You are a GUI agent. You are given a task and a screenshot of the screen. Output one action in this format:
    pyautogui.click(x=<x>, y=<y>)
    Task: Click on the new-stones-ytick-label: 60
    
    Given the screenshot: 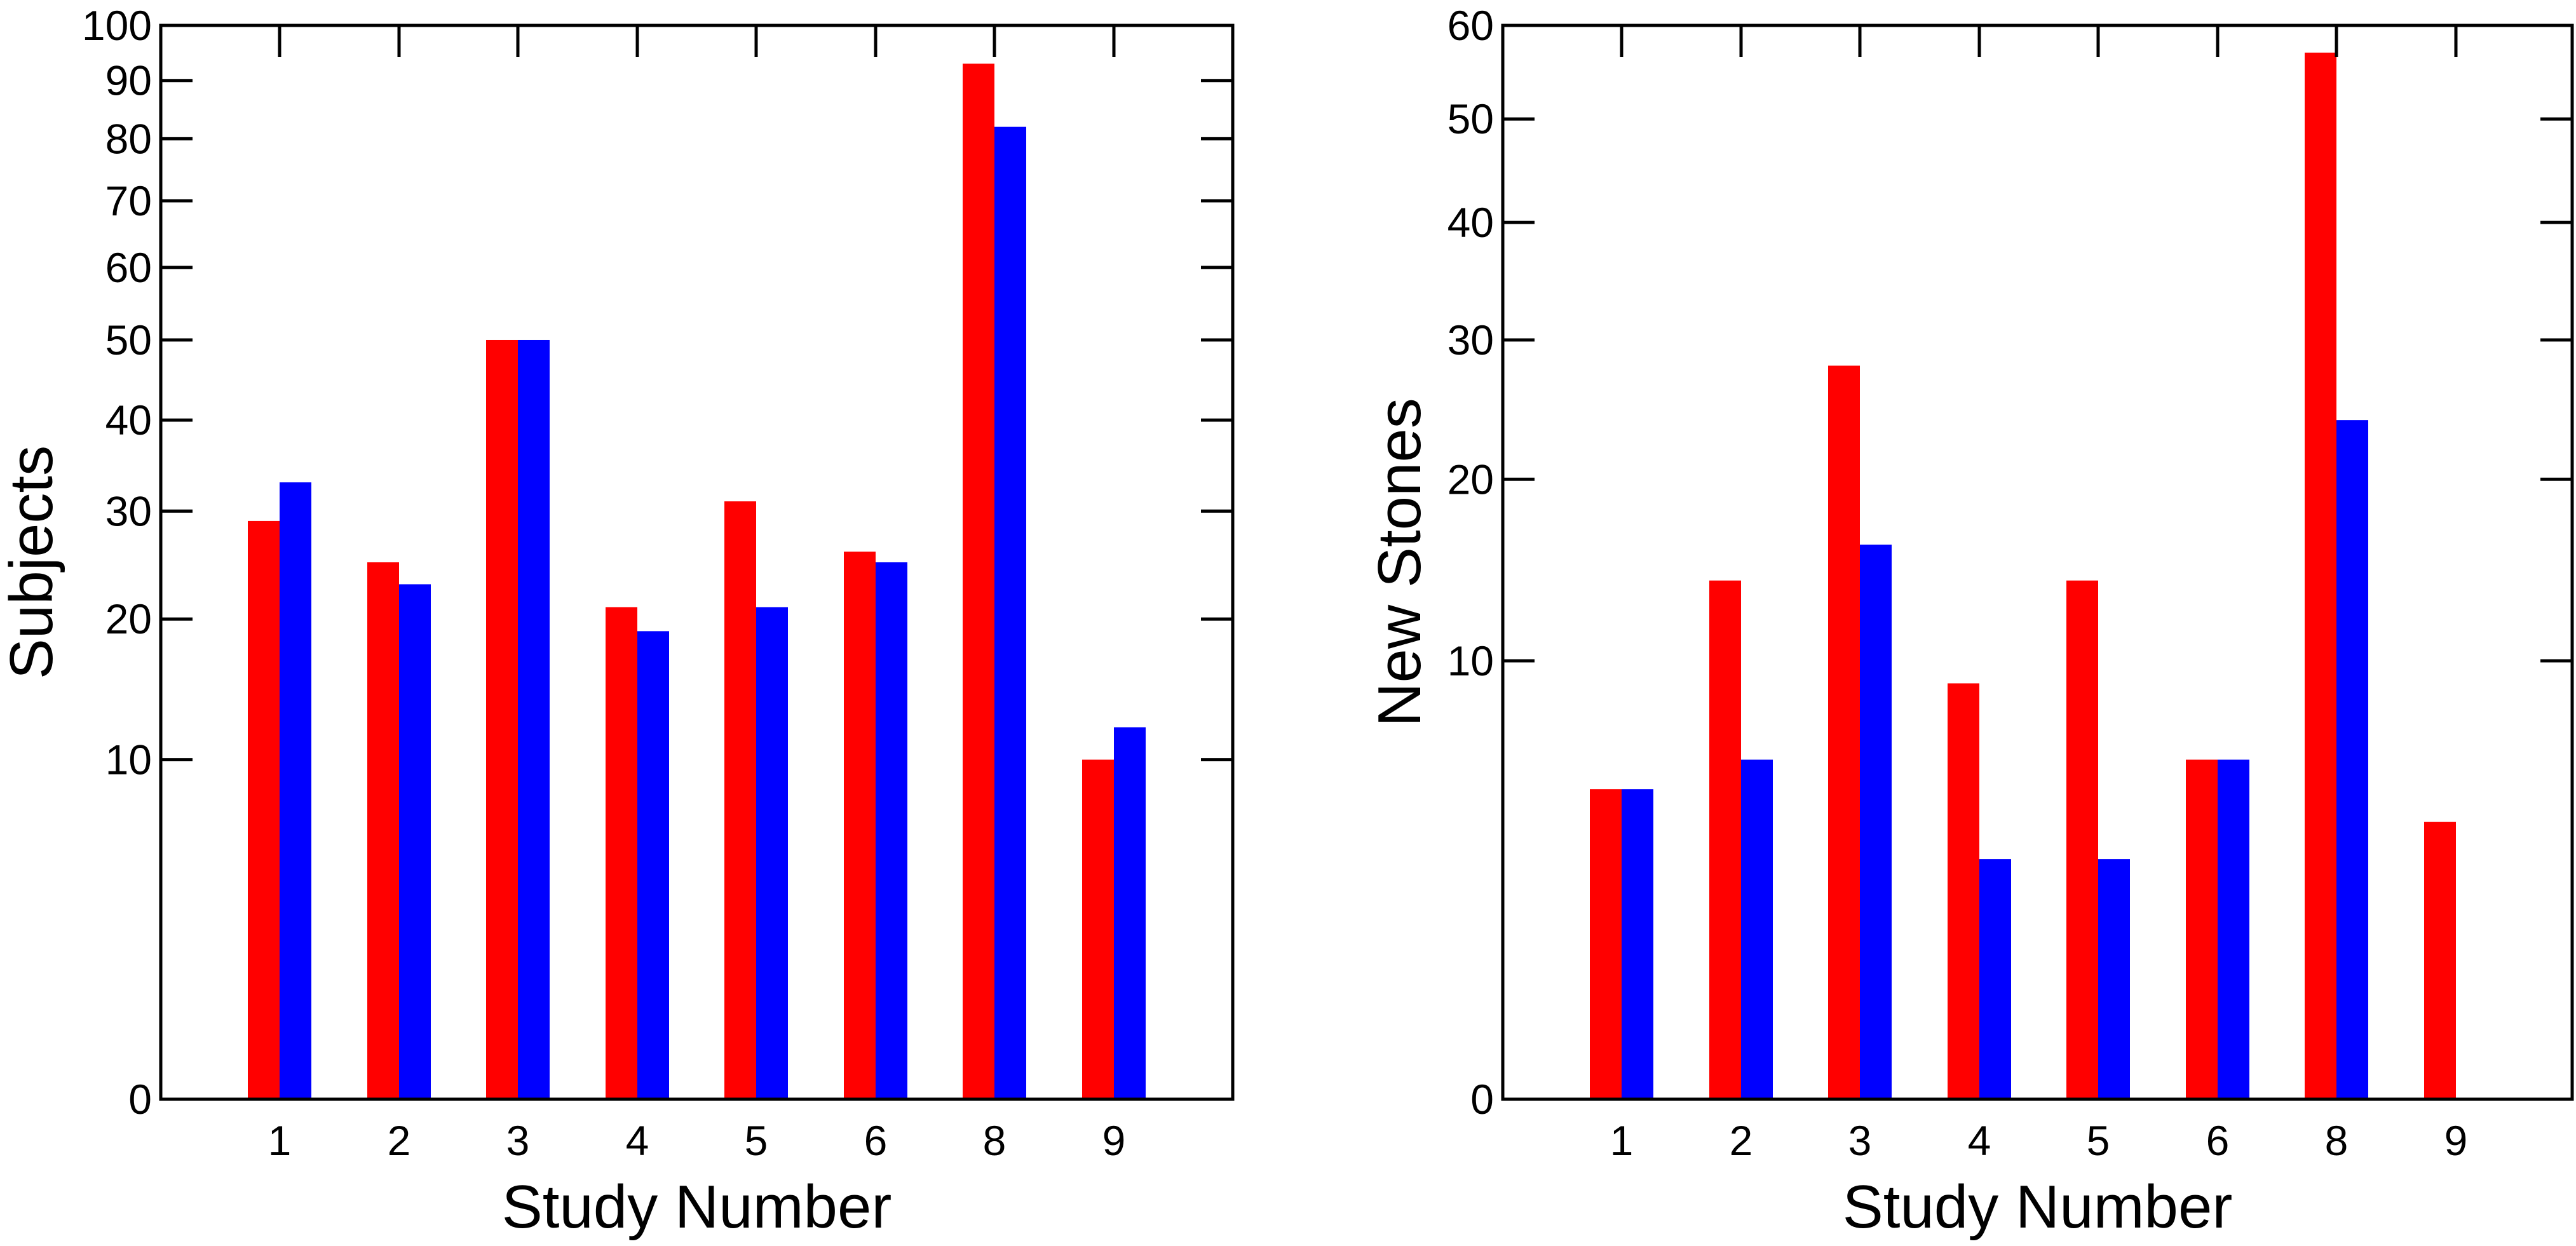 What is the action you would take?
    pyautogui.click(x=1470, y=25)
    